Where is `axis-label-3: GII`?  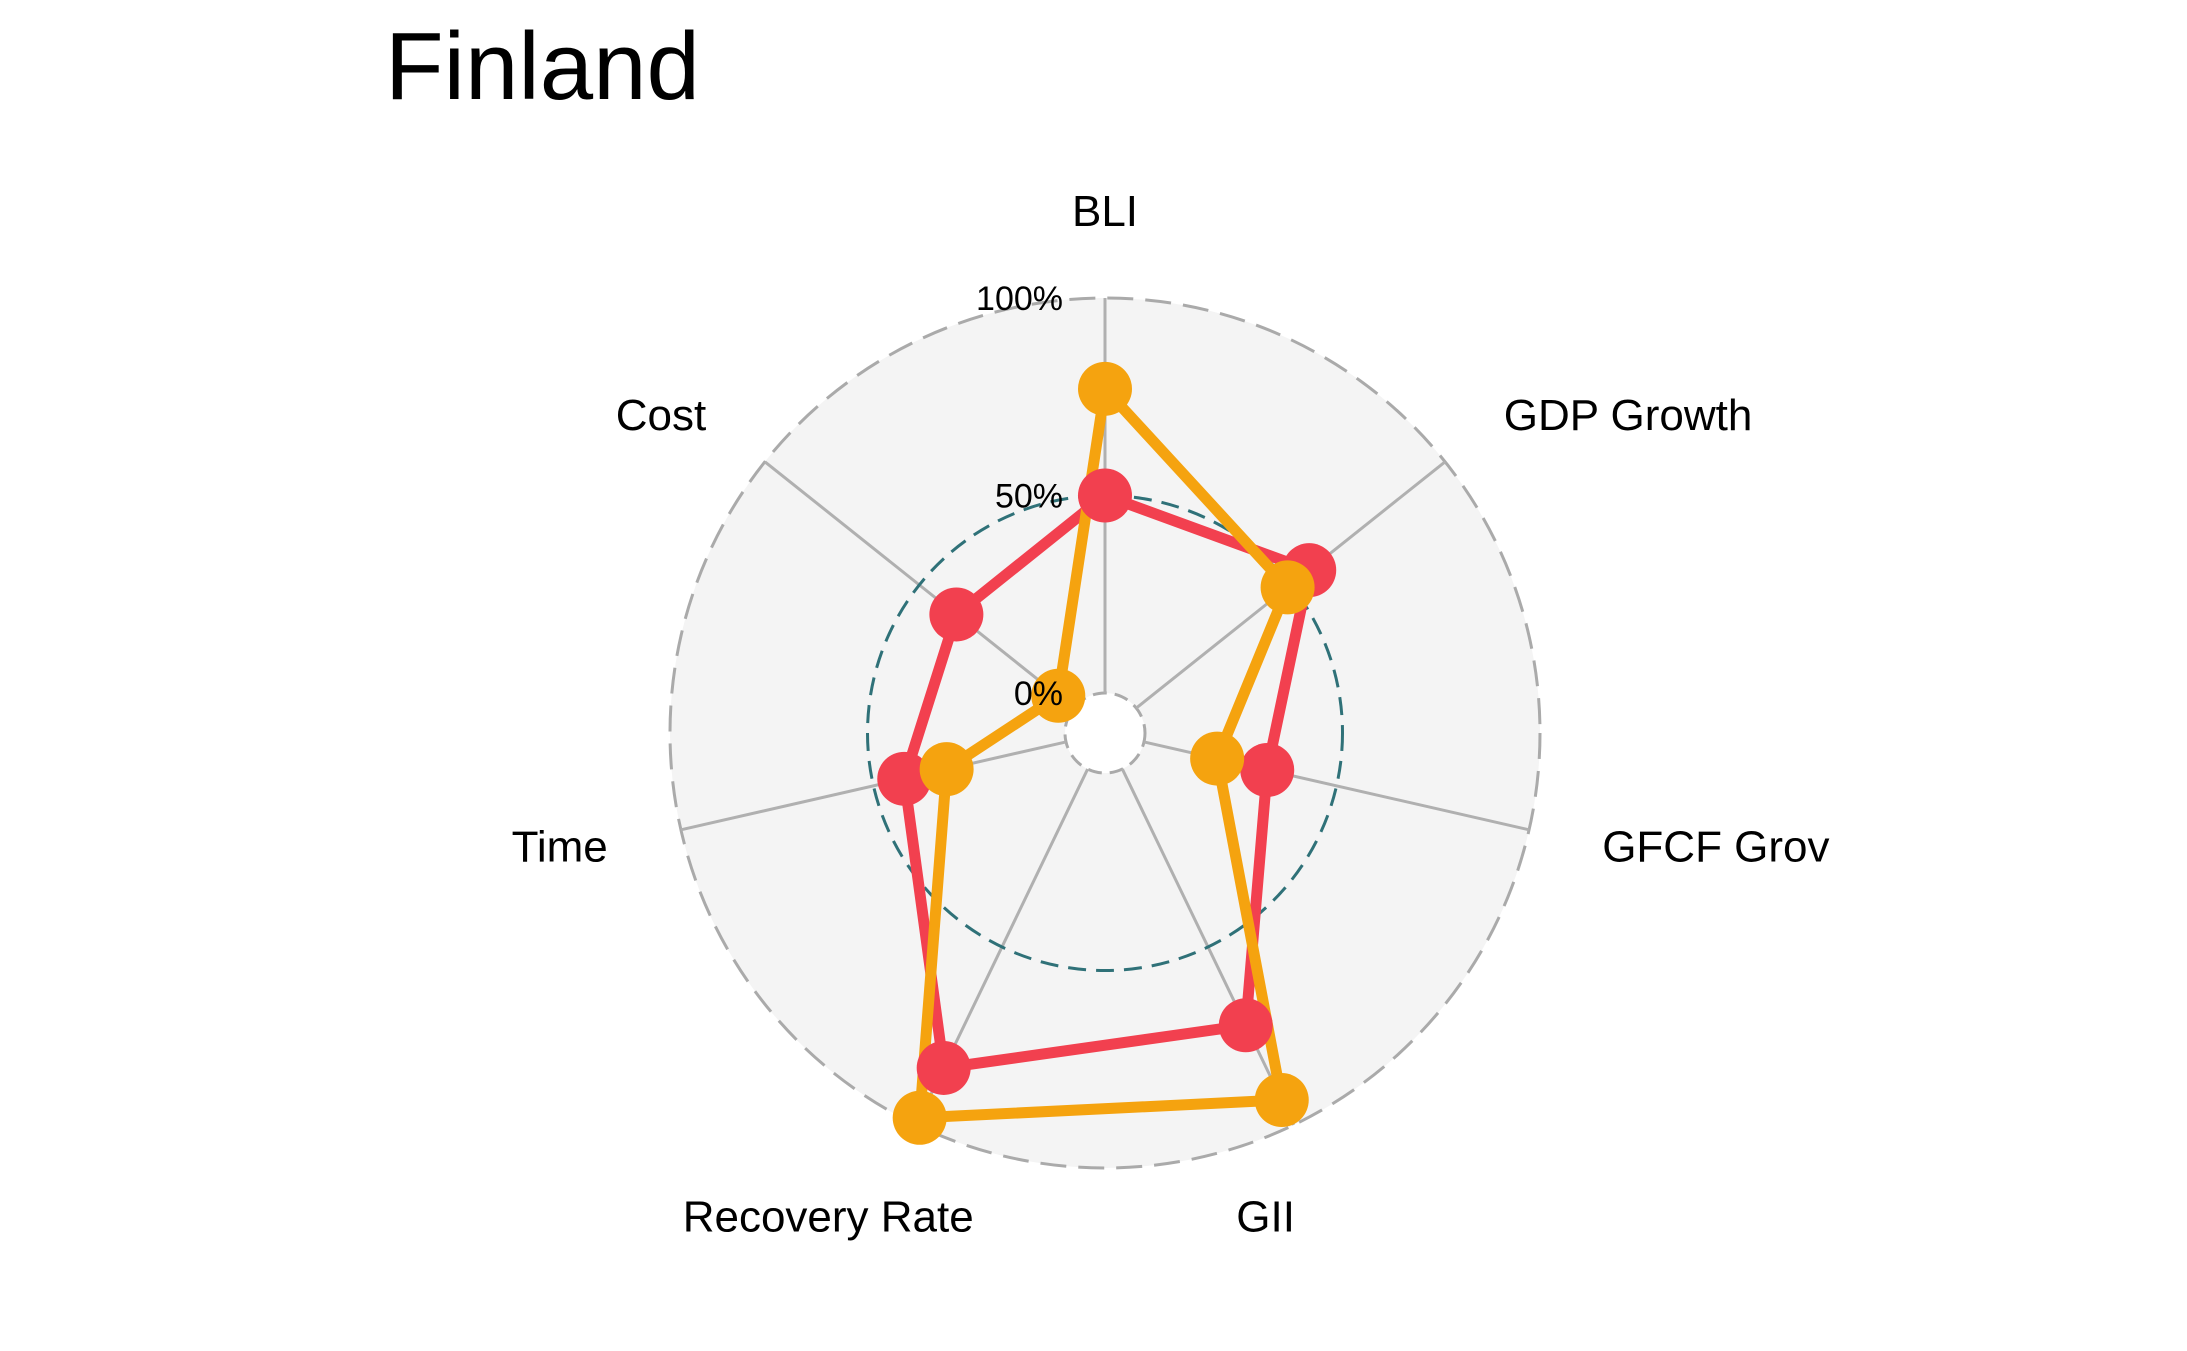 axis-label-3: GII is located at coordinates (1265, 1216).